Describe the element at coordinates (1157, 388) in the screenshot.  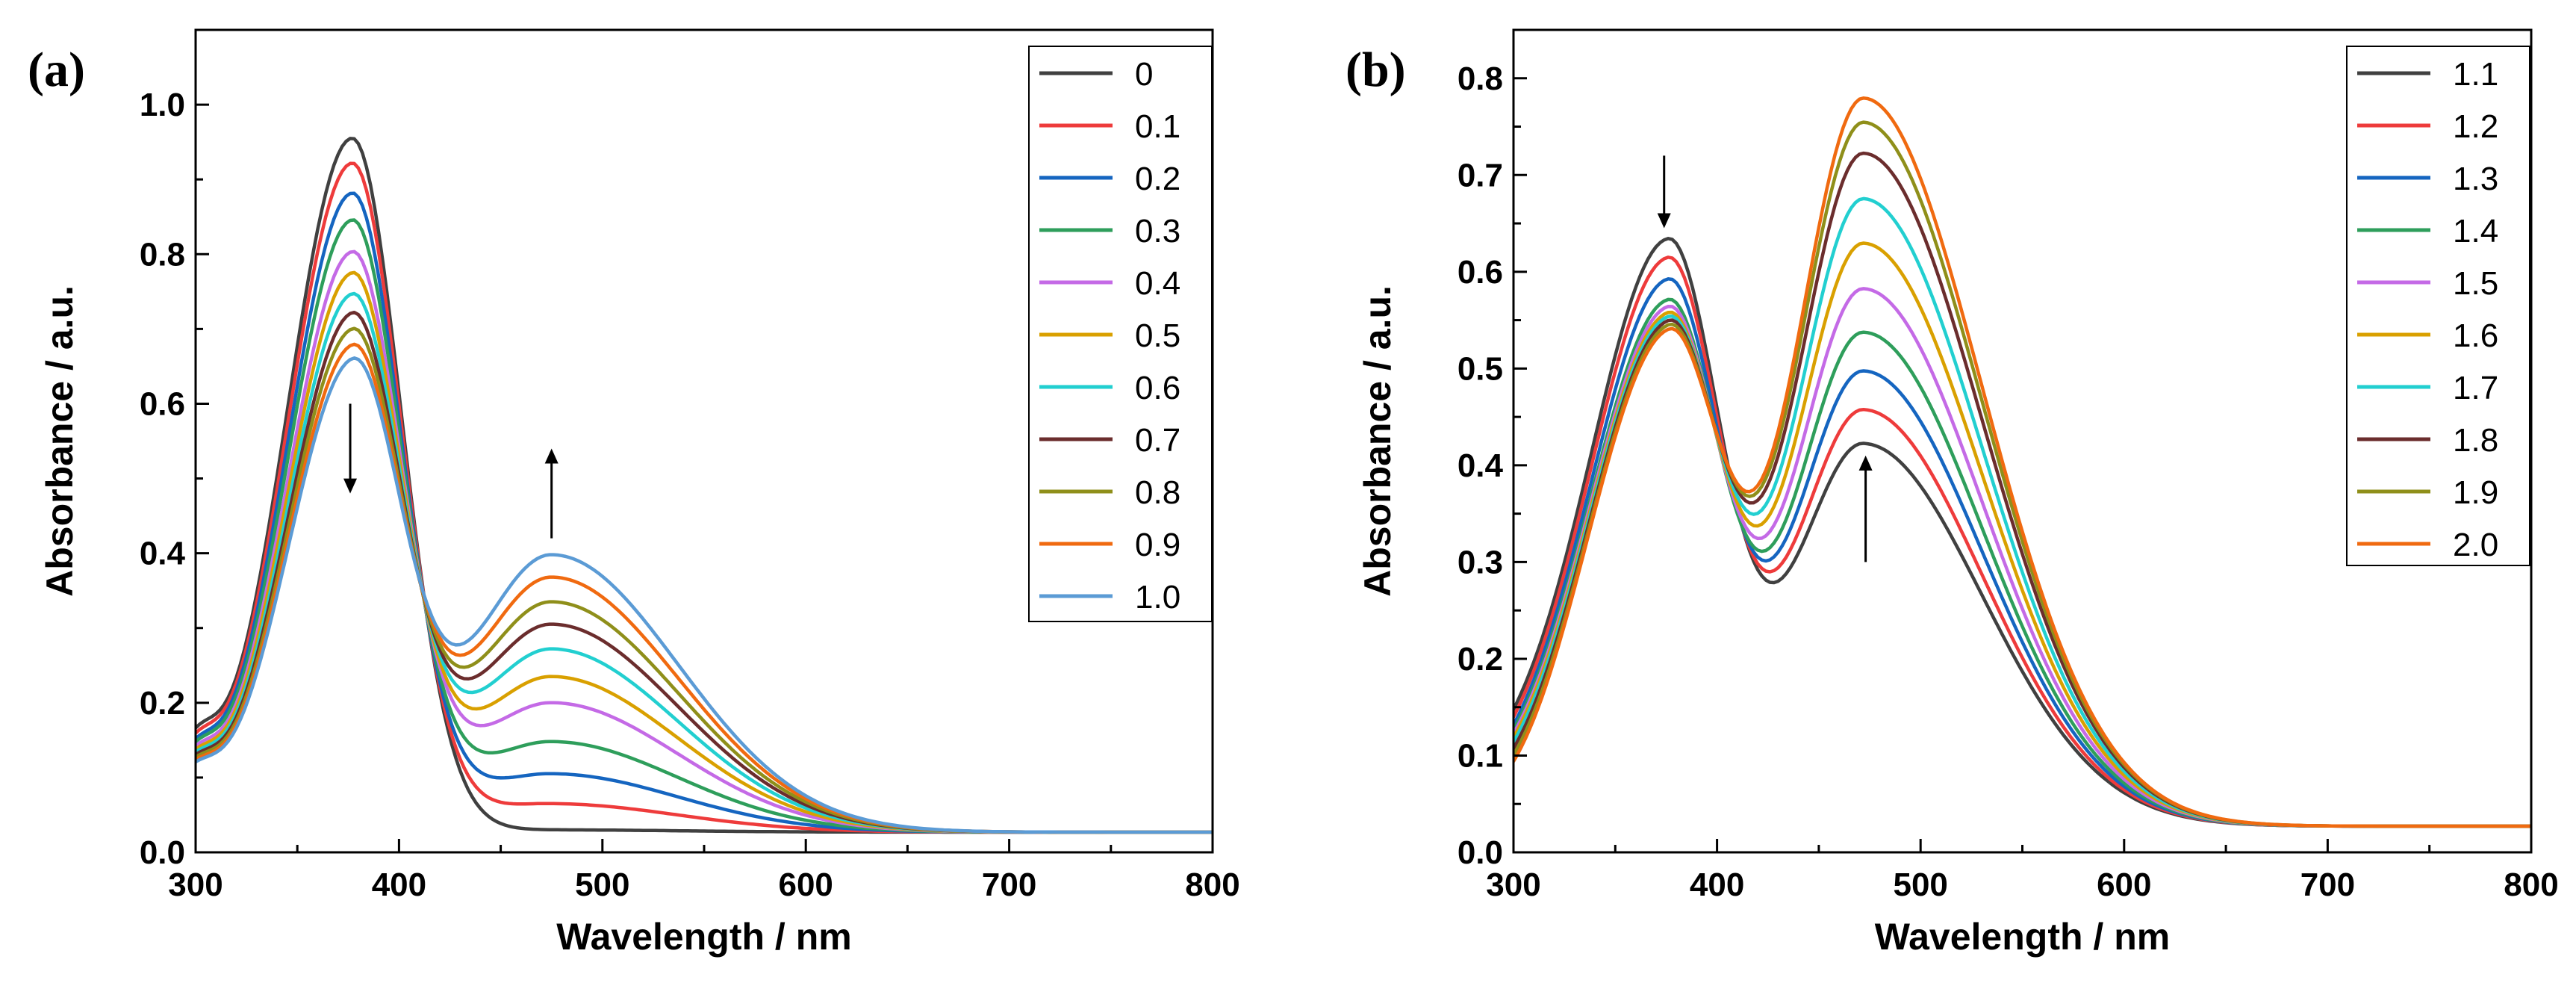
I see `legend-label-0.6: 0.6` at that location.